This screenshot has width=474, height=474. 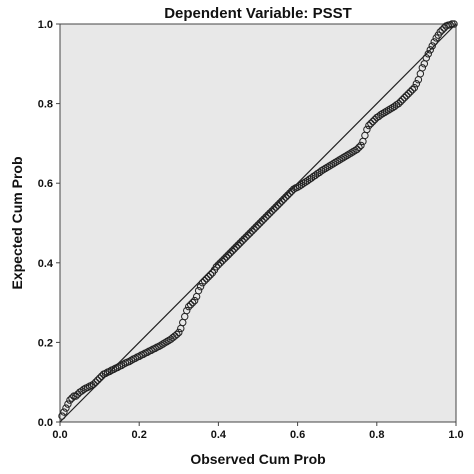 I want to click on x-tick-label: 0.8, so click(x=376, y=435).